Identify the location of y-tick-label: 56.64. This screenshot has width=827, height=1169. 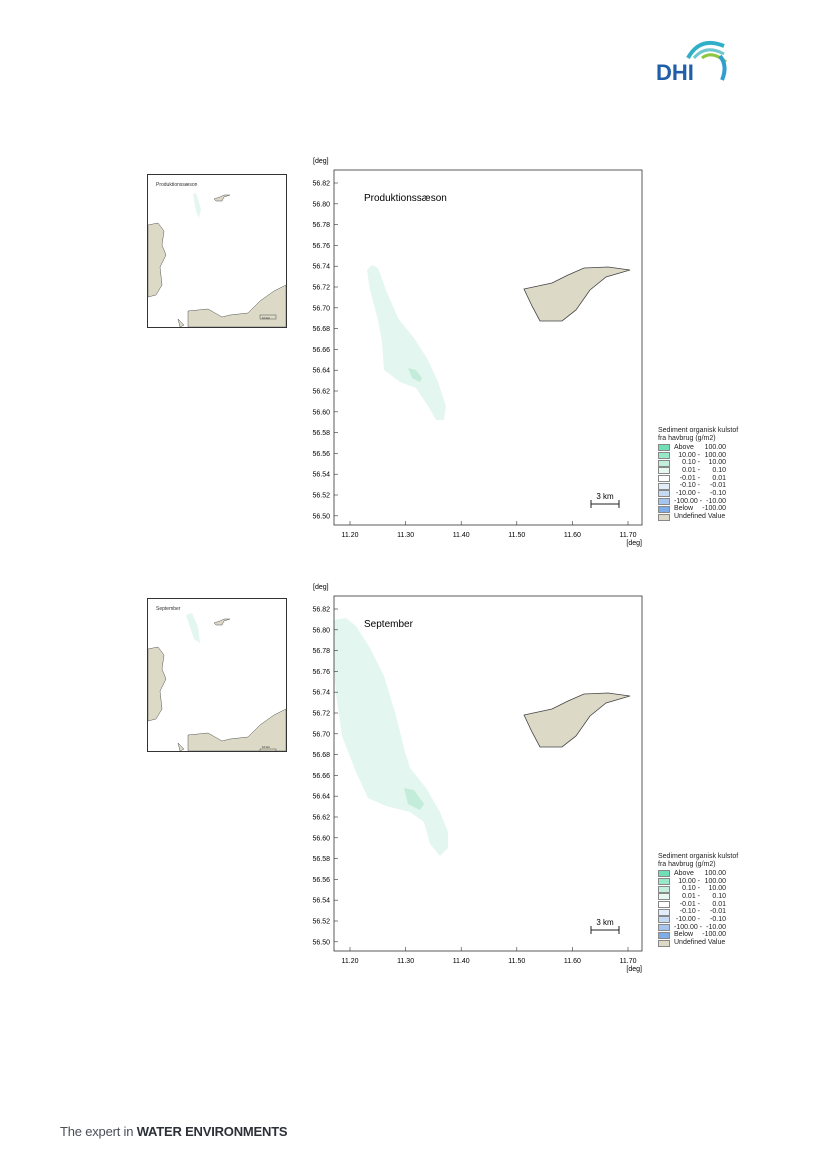
(321, 797).